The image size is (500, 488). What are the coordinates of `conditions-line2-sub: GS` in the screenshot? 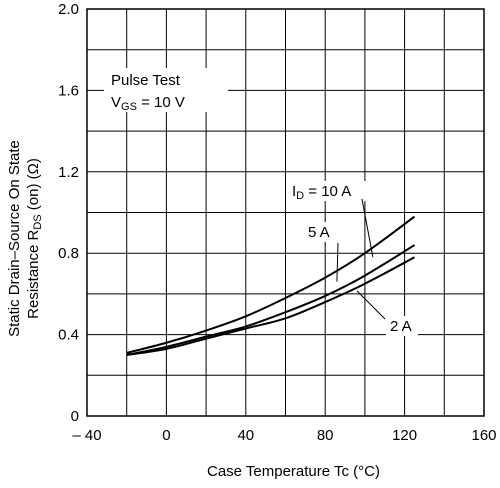 It's located at (129, 107).